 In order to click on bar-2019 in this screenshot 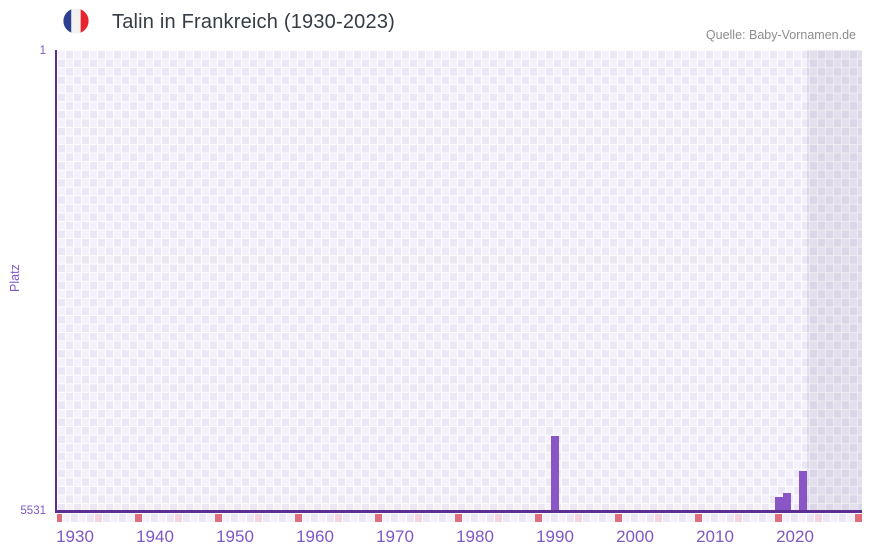, I will do `click(787, 502)`.